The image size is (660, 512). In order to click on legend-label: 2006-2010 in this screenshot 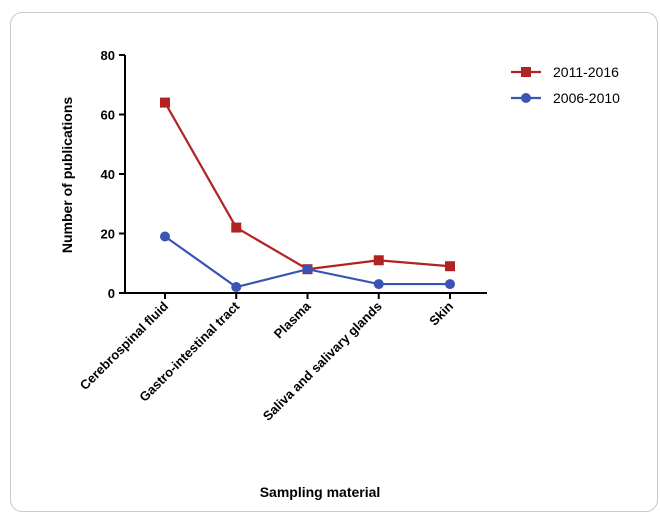, I will do `click(586, 98)`.